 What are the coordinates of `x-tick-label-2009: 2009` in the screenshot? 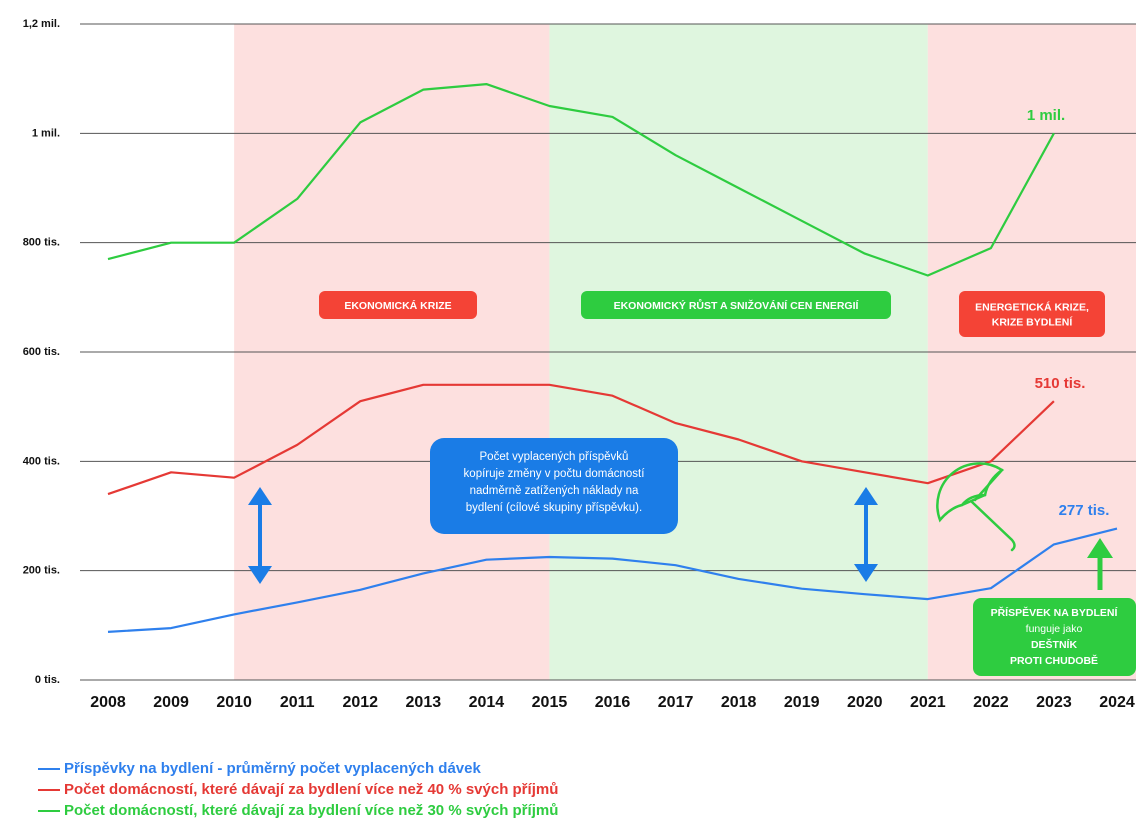 It's located at (171, 702).